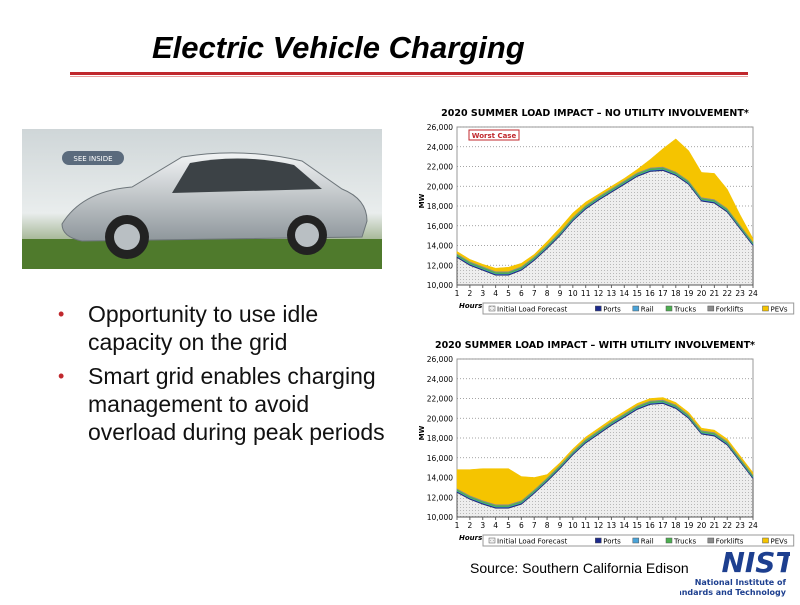  Describe the element at coordinates (755, 562) in the screenshot. I see `logo-mark: NIST` at that location.